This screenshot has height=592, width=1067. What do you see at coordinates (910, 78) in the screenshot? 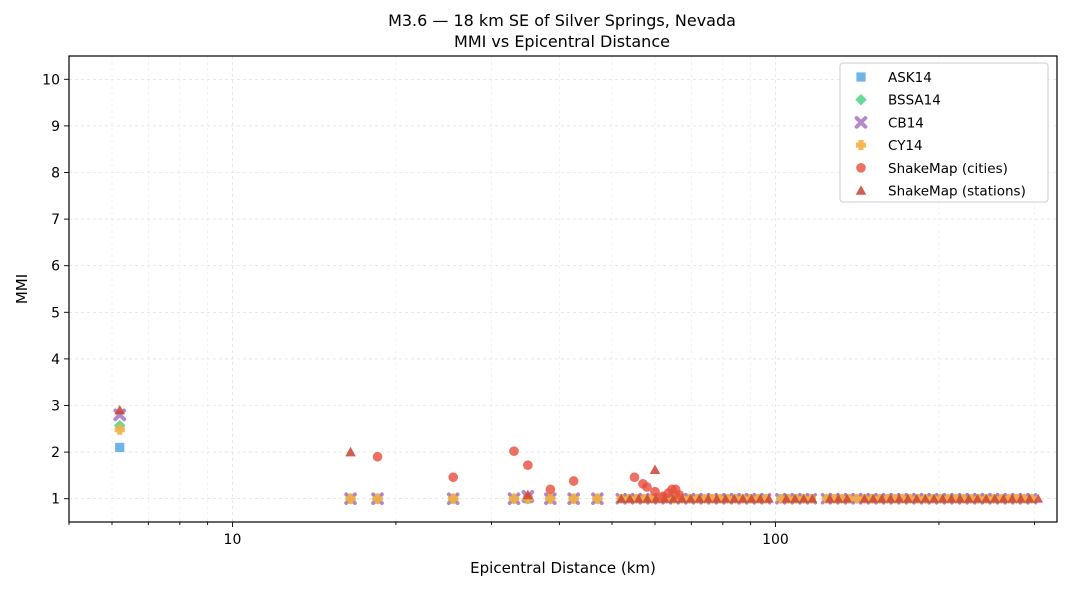
I see `legend-label: ASK14` at bounding box center [910, 78].